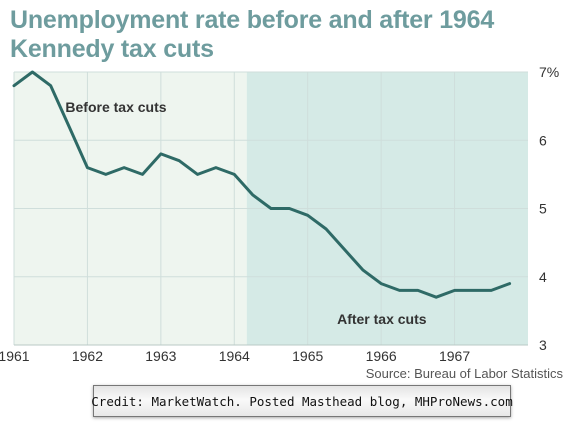 The width and height of the screenshot is (575, 425). Describe the element at coordinates (234, 356) in the screenshot. I see `x-tick-label: 1964` at that location.